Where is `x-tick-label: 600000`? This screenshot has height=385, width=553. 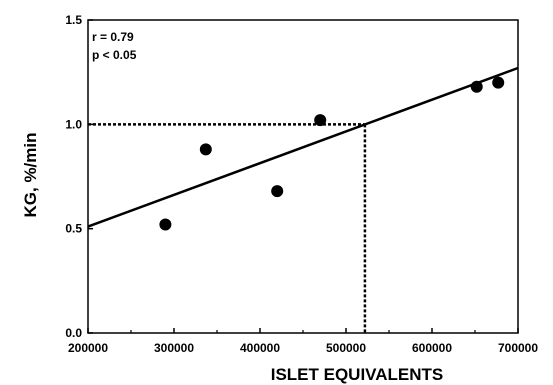
x-tick-label: 600000 is located at coordinates (432, 348).